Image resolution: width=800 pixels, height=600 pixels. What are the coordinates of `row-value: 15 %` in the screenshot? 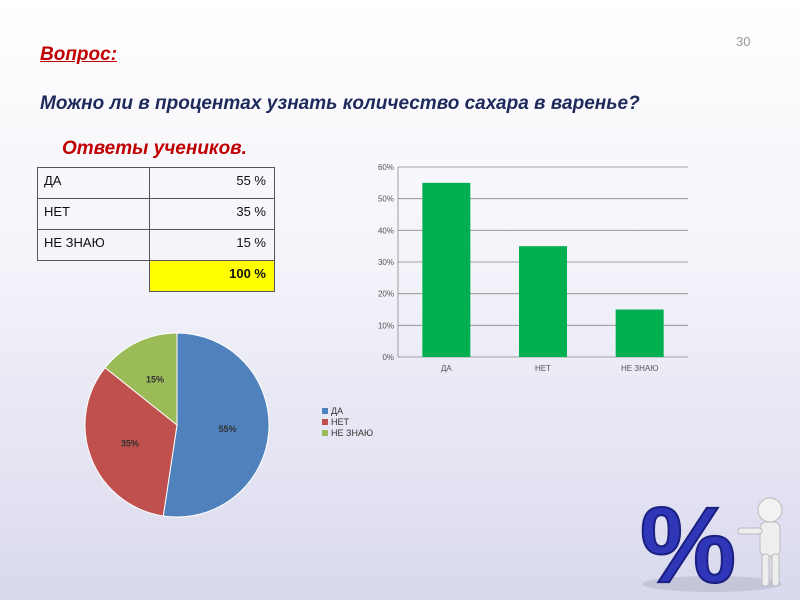 It's located at (212, 245).